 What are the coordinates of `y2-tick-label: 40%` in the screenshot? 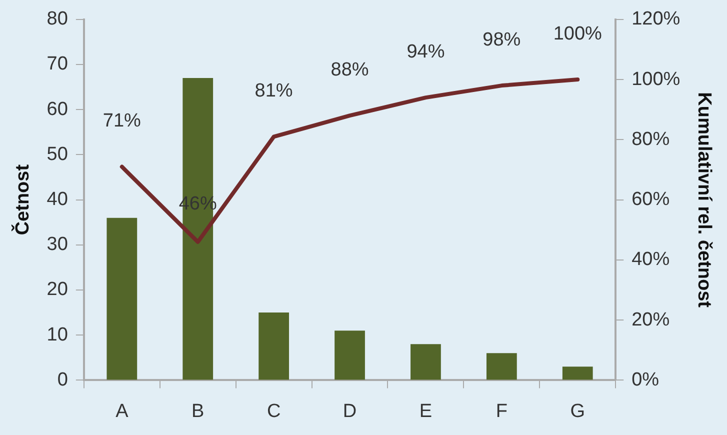 It's located at (651, 259).